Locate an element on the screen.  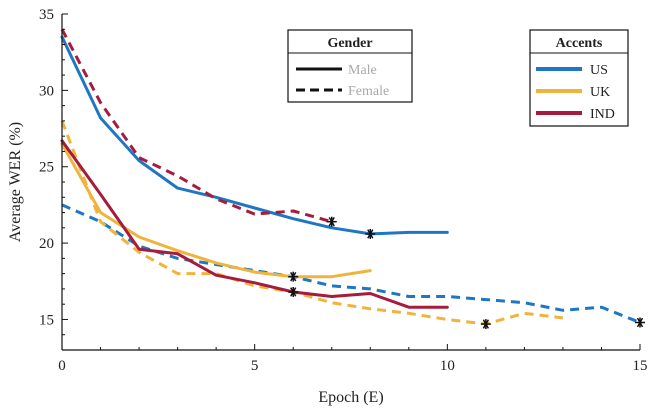
legend-accents: Accents US UK IND is located at coordinates (579, 78).